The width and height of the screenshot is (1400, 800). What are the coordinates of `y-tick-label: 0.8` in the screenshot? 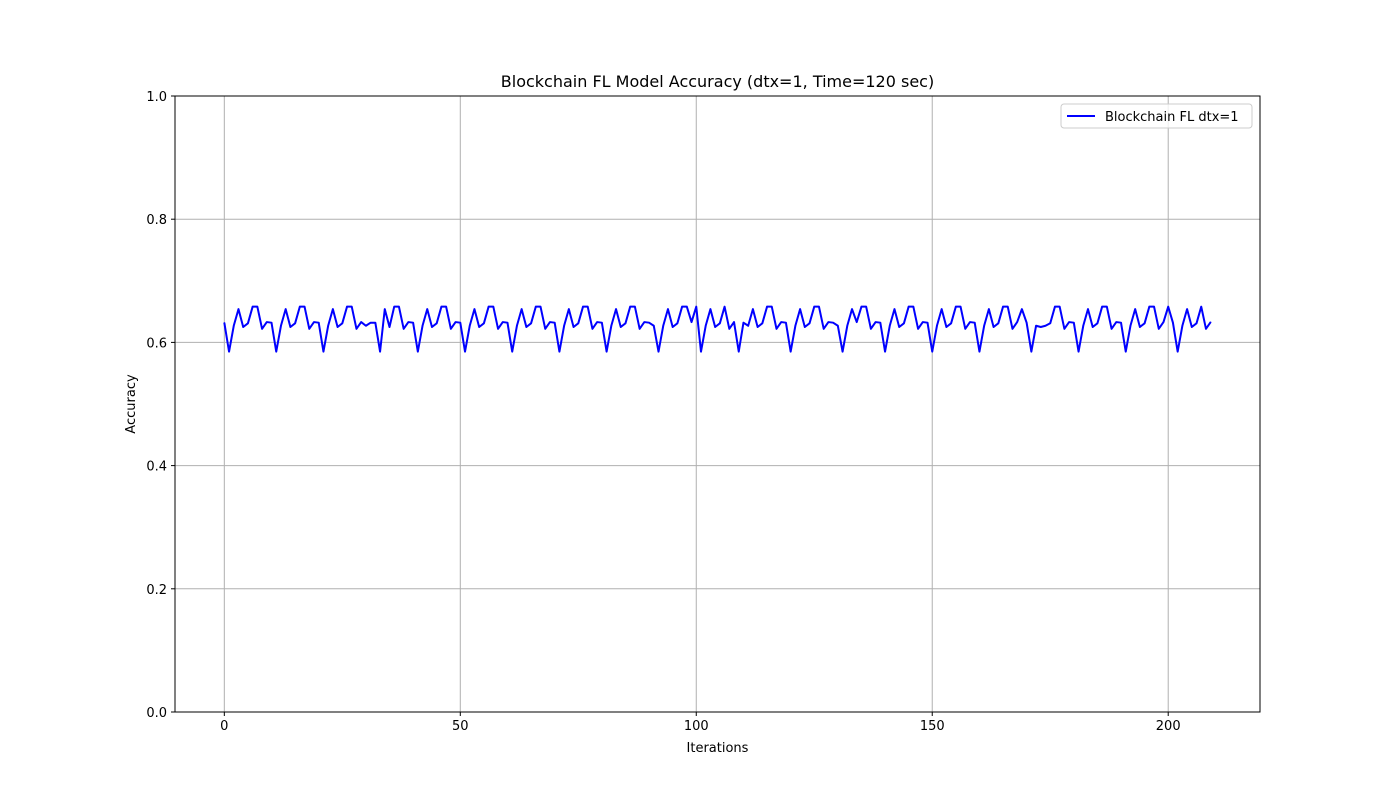 It's located at (156, 220).